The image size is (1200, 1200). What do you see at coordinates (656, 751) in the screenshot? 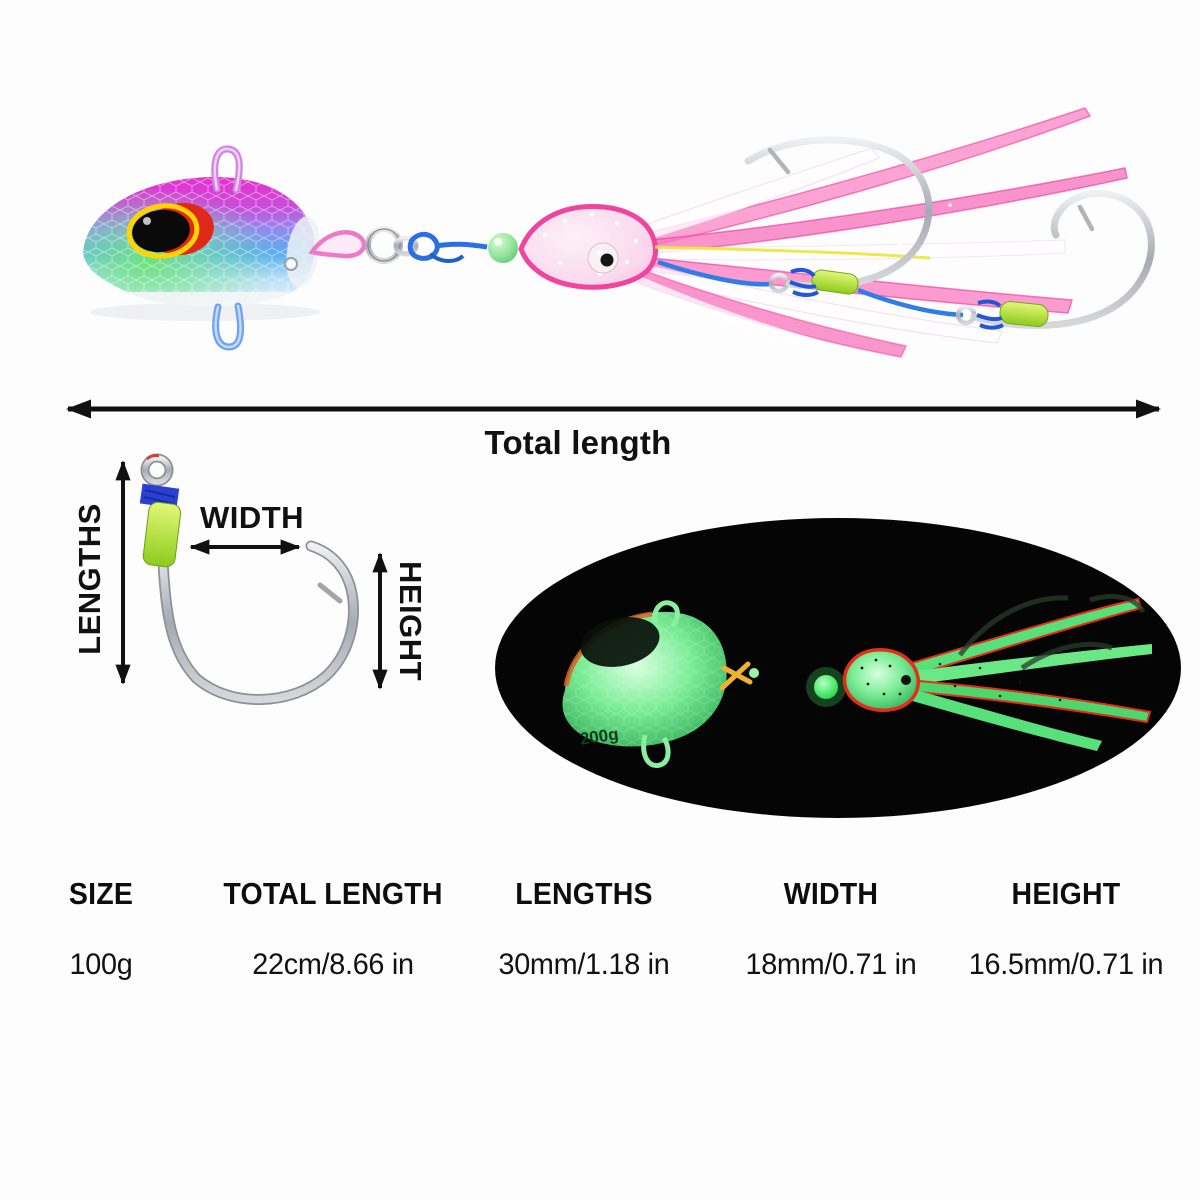
I see `glow-bottom-eyelet` at bounding box center [656, 751].